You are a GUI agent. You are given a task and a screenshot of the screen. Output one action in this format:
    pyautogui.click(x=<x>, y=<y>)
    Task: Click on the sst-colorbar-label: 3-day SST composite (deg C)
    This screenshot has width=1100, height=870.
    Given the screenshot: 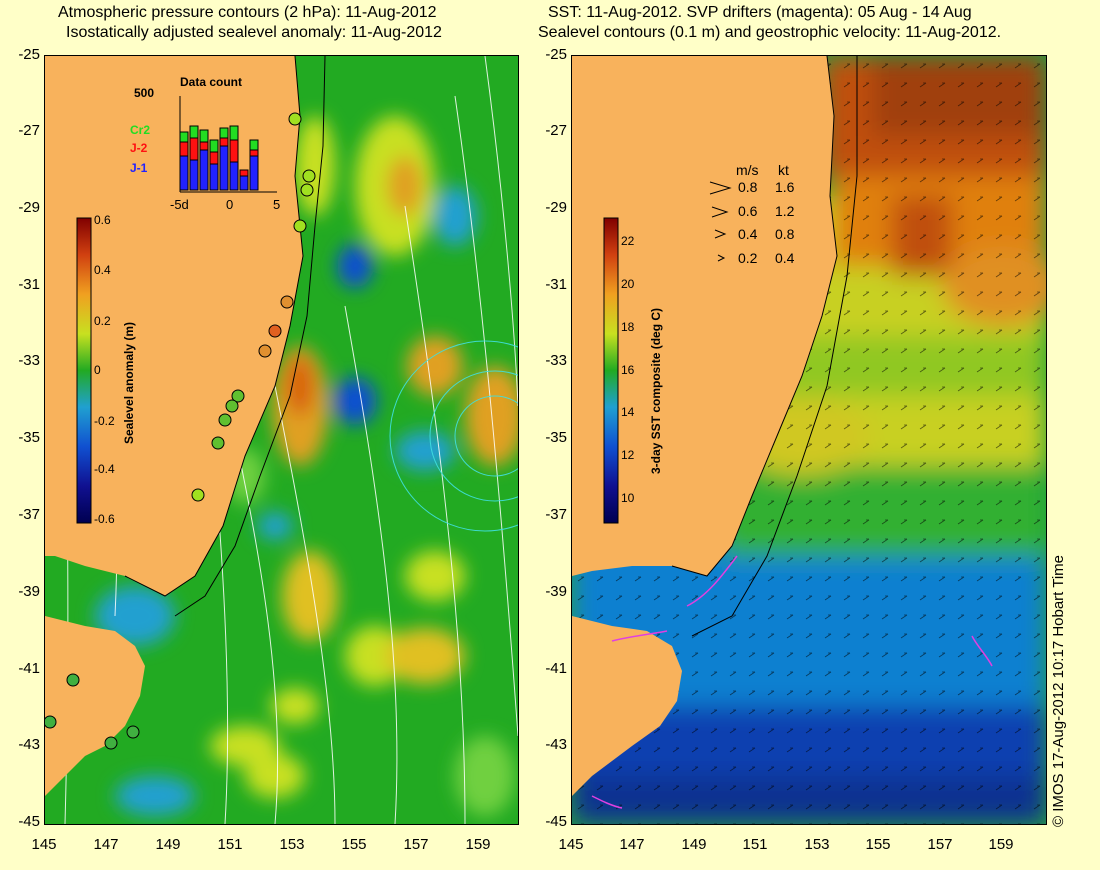 What is the action you would take?
    pyautogui.click(x=656, y=390)
    